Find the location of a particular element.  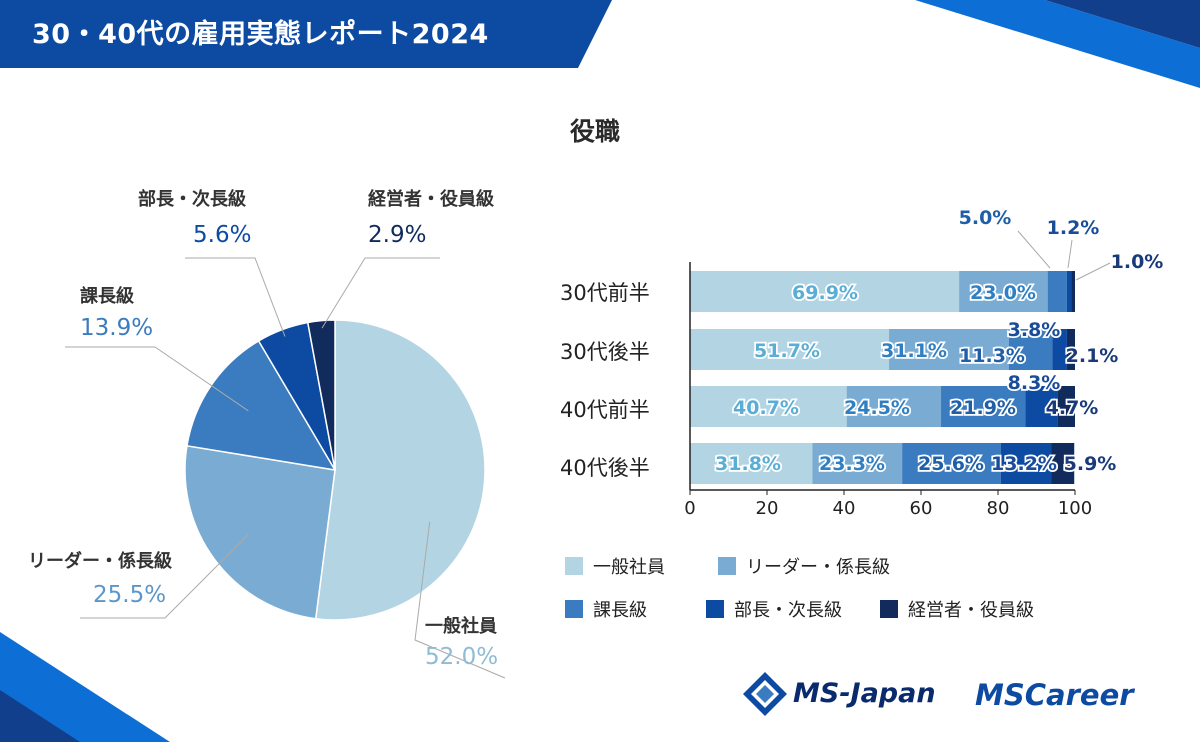

bar-row-label-3: 40代前半 is located at coordinates (605, 410).